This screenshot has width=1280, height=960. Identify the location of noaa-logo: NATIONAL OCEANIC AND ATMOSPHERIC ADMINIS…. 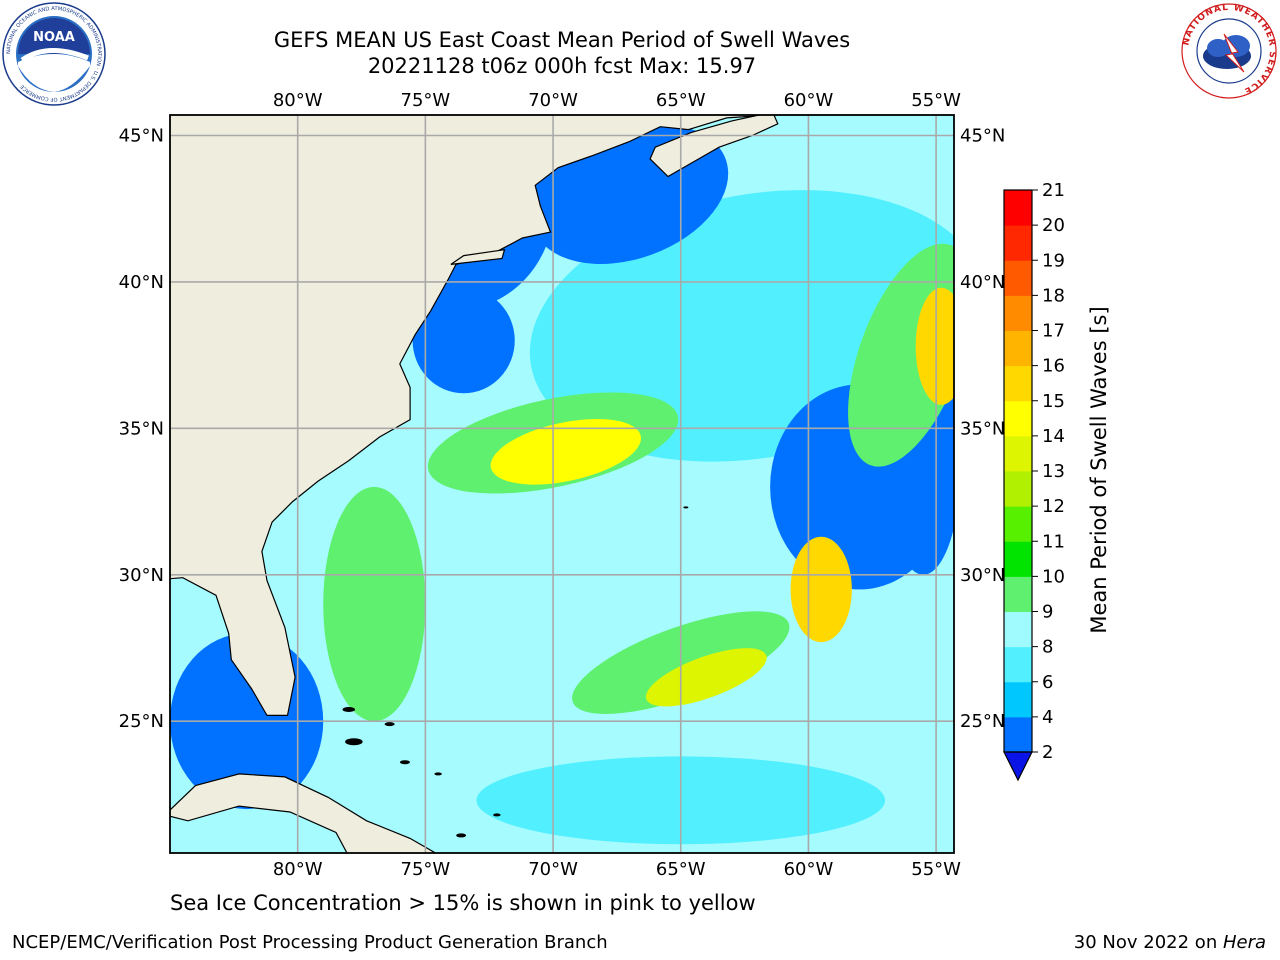
(54, 54).